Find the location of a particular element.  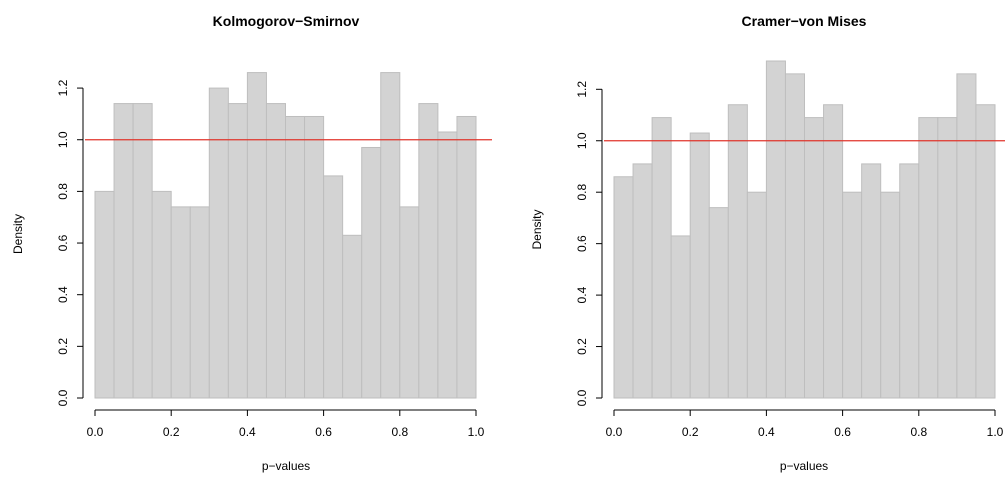

ks-x-tick-label: 0.0 is located at coordinates (95, 432).